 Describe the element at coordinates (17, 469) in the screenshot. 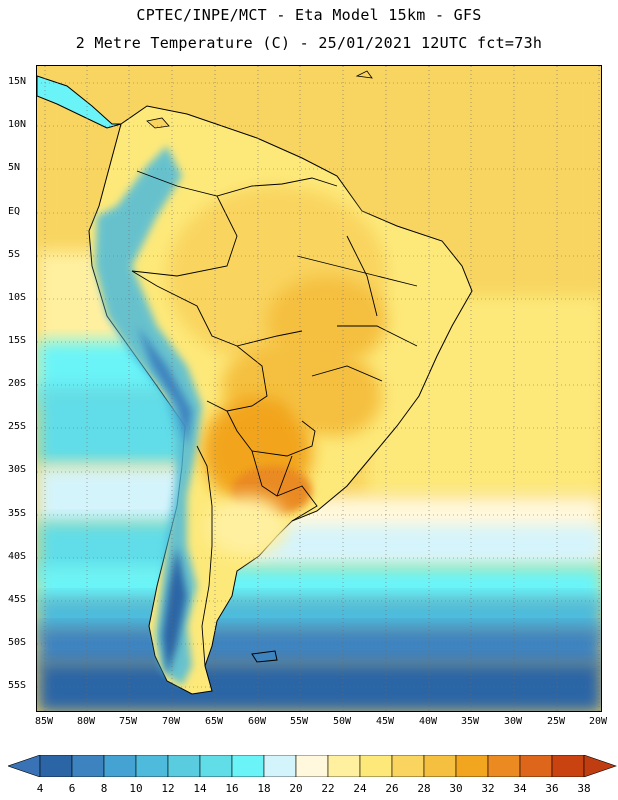

I see `lat-label: 30S` at that location.